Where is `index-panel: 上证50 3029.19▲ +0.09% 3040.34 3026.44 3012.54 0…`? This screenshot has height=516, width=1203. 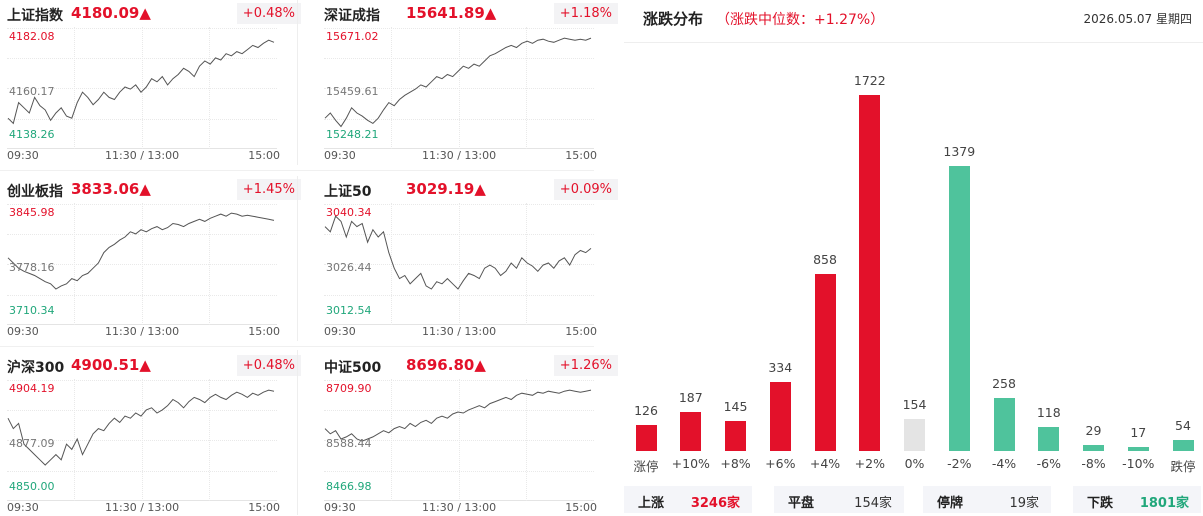
index-panel: 上证50 3029.19▲ +0.09% 3040.34 3026.44 3012.54 0… is located at coordinates (471, 261).